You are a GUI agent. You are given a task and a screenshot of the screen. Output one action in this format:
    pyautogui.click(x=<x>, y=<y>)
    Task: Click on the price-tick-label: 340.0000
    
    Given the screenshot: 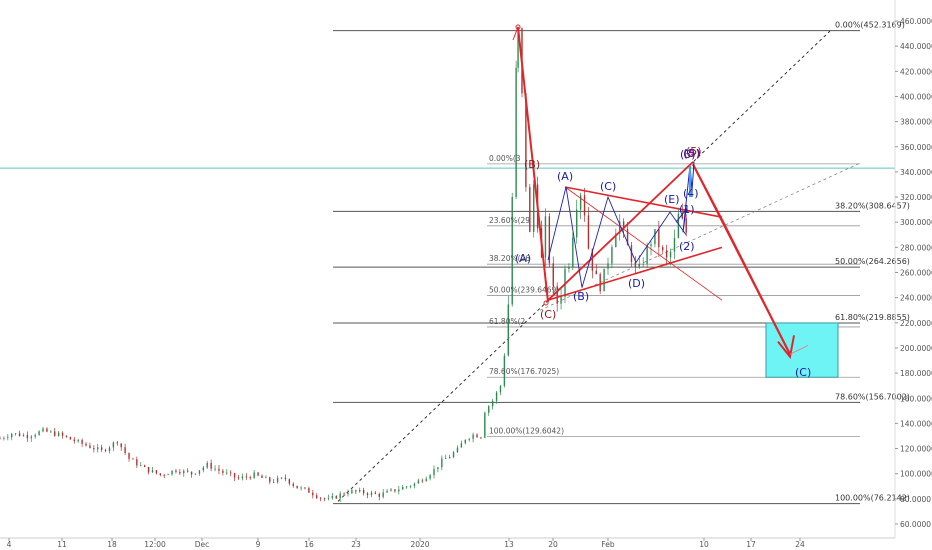 What is the action you would take?
    pyautogui.click(x=916, y=172)
    